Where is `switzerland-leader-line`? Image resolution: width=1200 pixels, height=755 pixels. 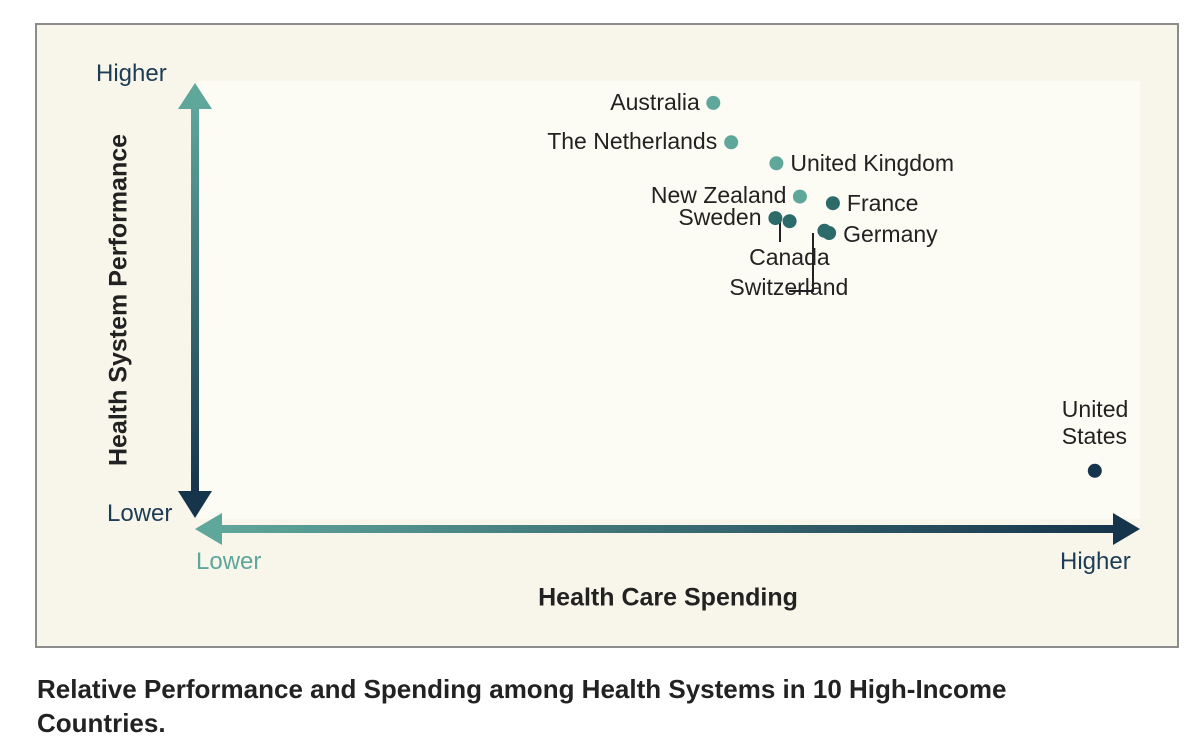 switzerland-leader-line is located at coordinates (801, 262).